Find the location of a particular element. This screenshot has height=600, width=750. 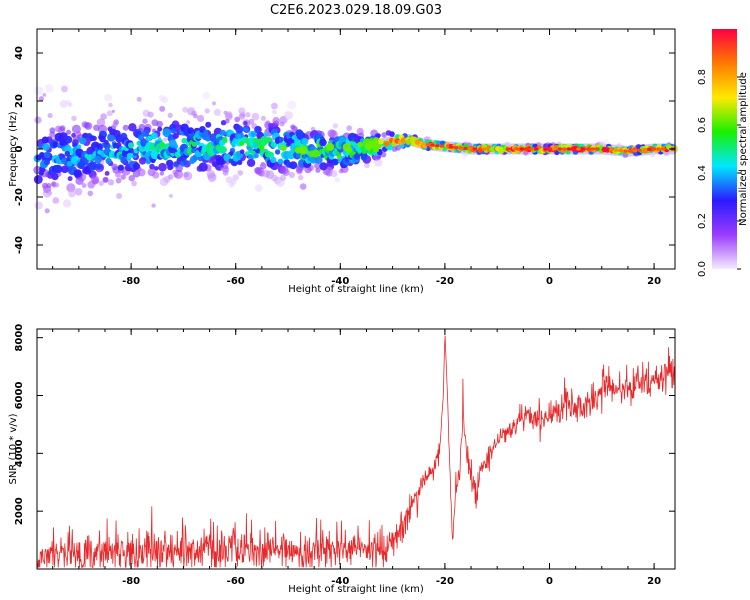

spectrogram-y-axis-label: Frequency (Hz) is located at coordinates (13, 149).